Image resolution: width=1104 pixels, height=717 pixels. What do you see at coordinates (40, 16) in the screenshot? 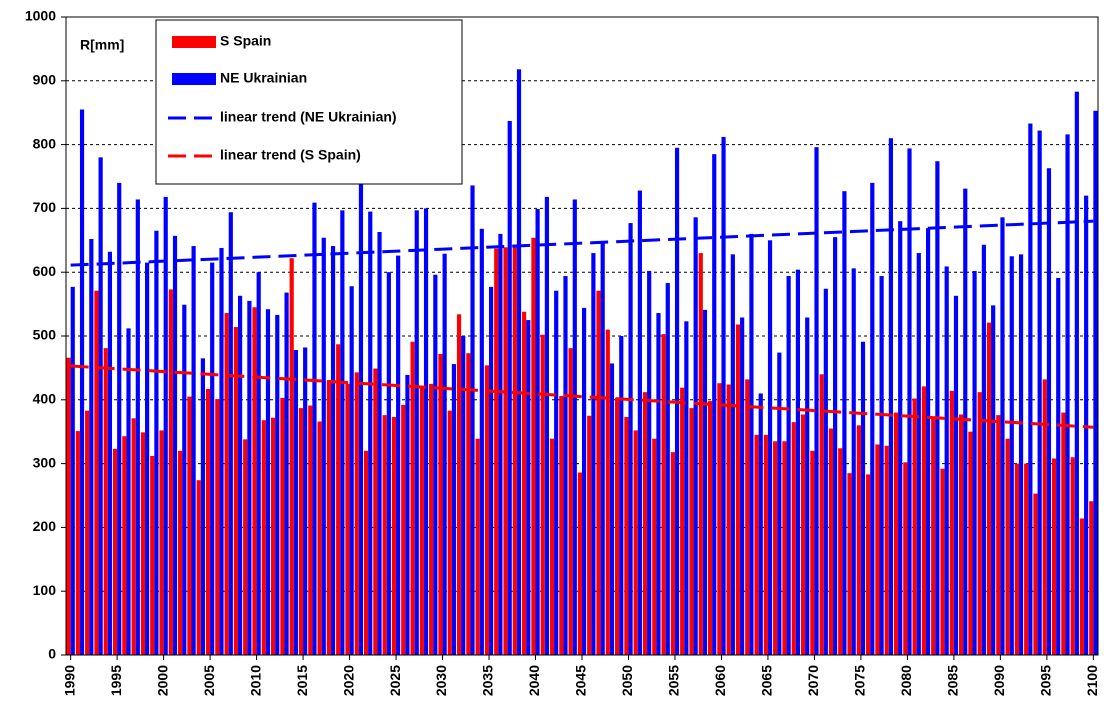
I see `y-tick-label: 1000` at bounding box center [40, 16].